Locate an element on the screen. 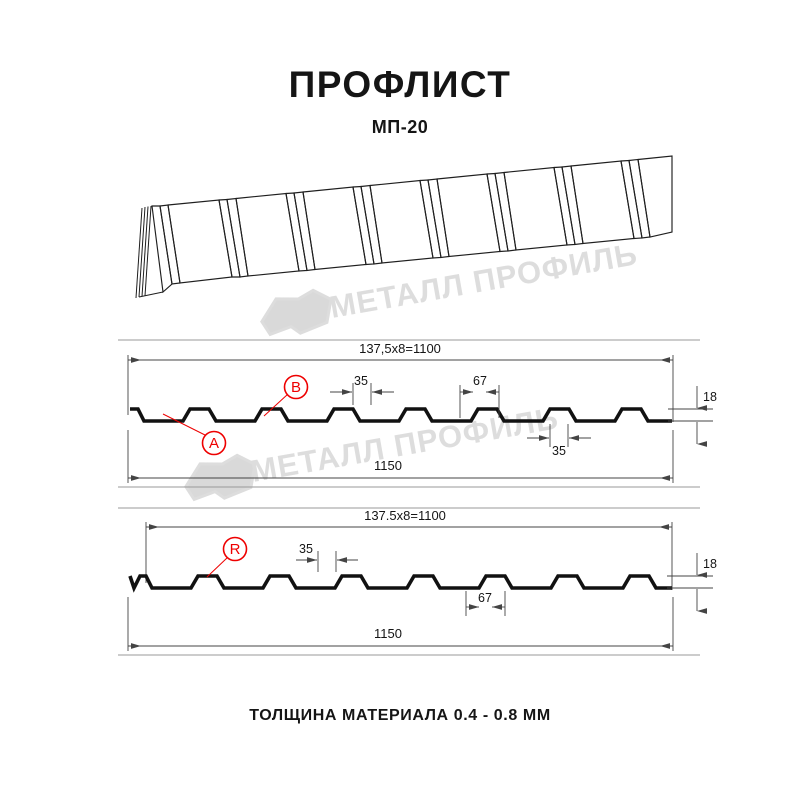 The width and height of the screenshot is (800, 800). cross-section-top: 137,5x8=1100 35 67 35 is located at coordinates (417, 413).